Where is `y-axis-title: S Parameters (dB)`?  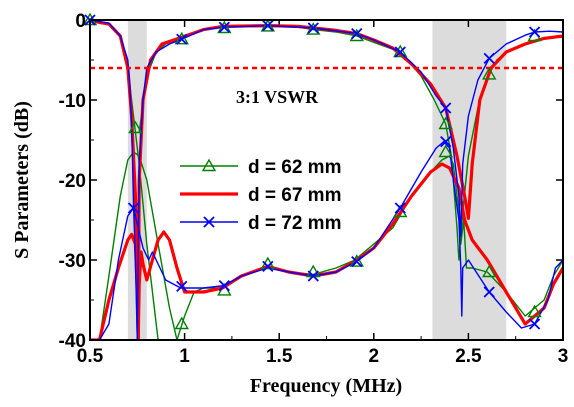
y-axis-title: S Parameters (dB) is located at coordinates (22, 180).